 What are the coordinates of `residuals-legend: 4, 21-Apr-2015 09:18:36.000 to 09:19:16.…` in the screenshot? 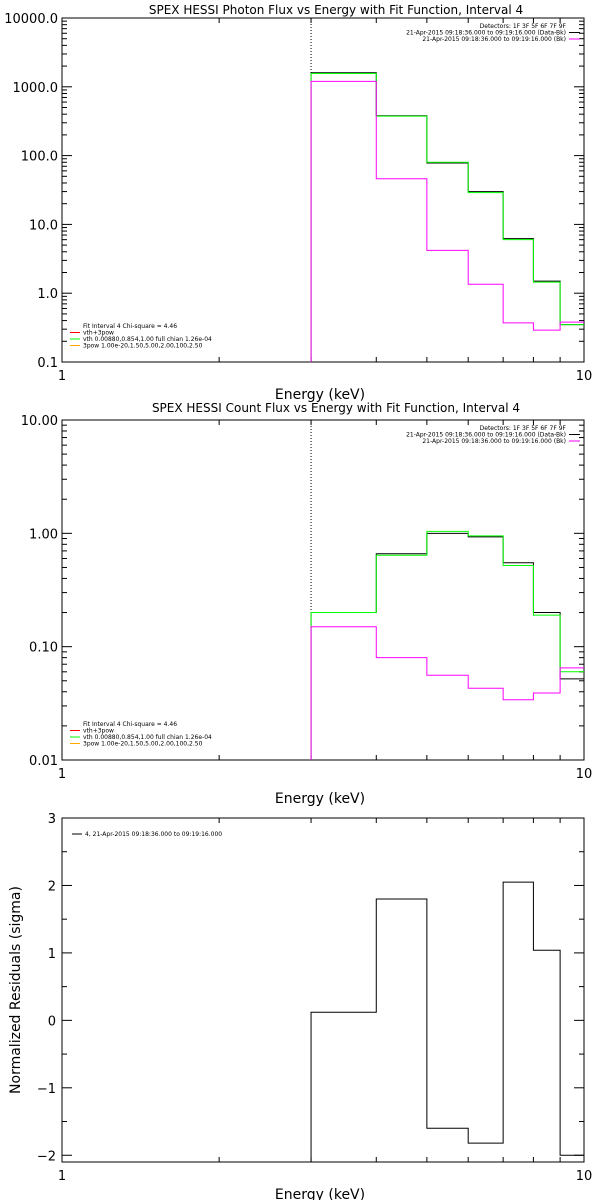 It's located at (147, 834).